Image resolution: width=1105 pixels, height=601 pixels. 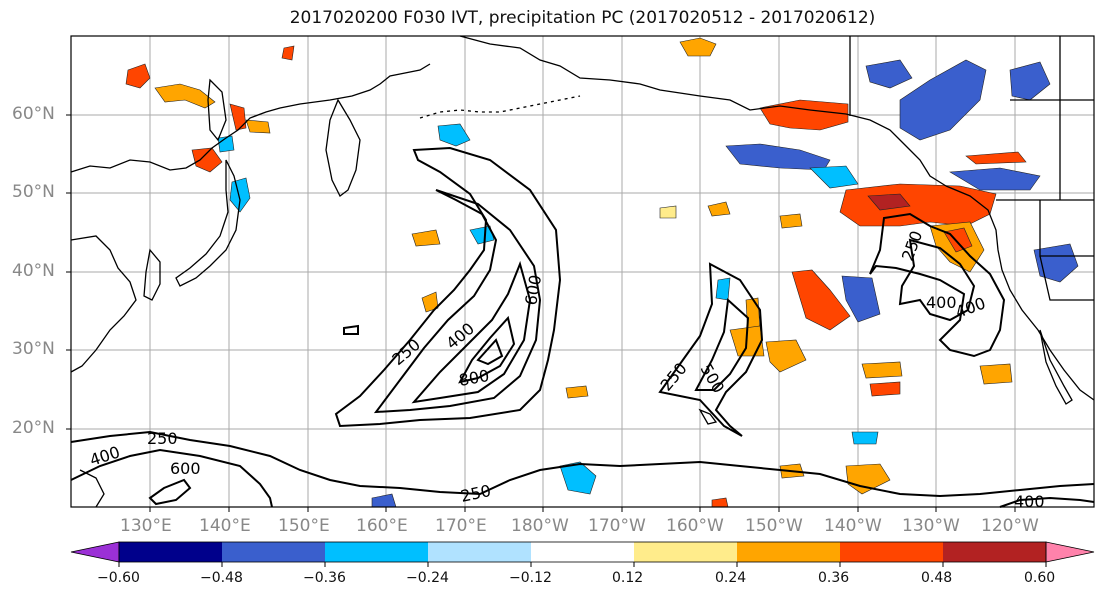 I want to click on ivt-600-west: 600, so click(x=185, y=468).